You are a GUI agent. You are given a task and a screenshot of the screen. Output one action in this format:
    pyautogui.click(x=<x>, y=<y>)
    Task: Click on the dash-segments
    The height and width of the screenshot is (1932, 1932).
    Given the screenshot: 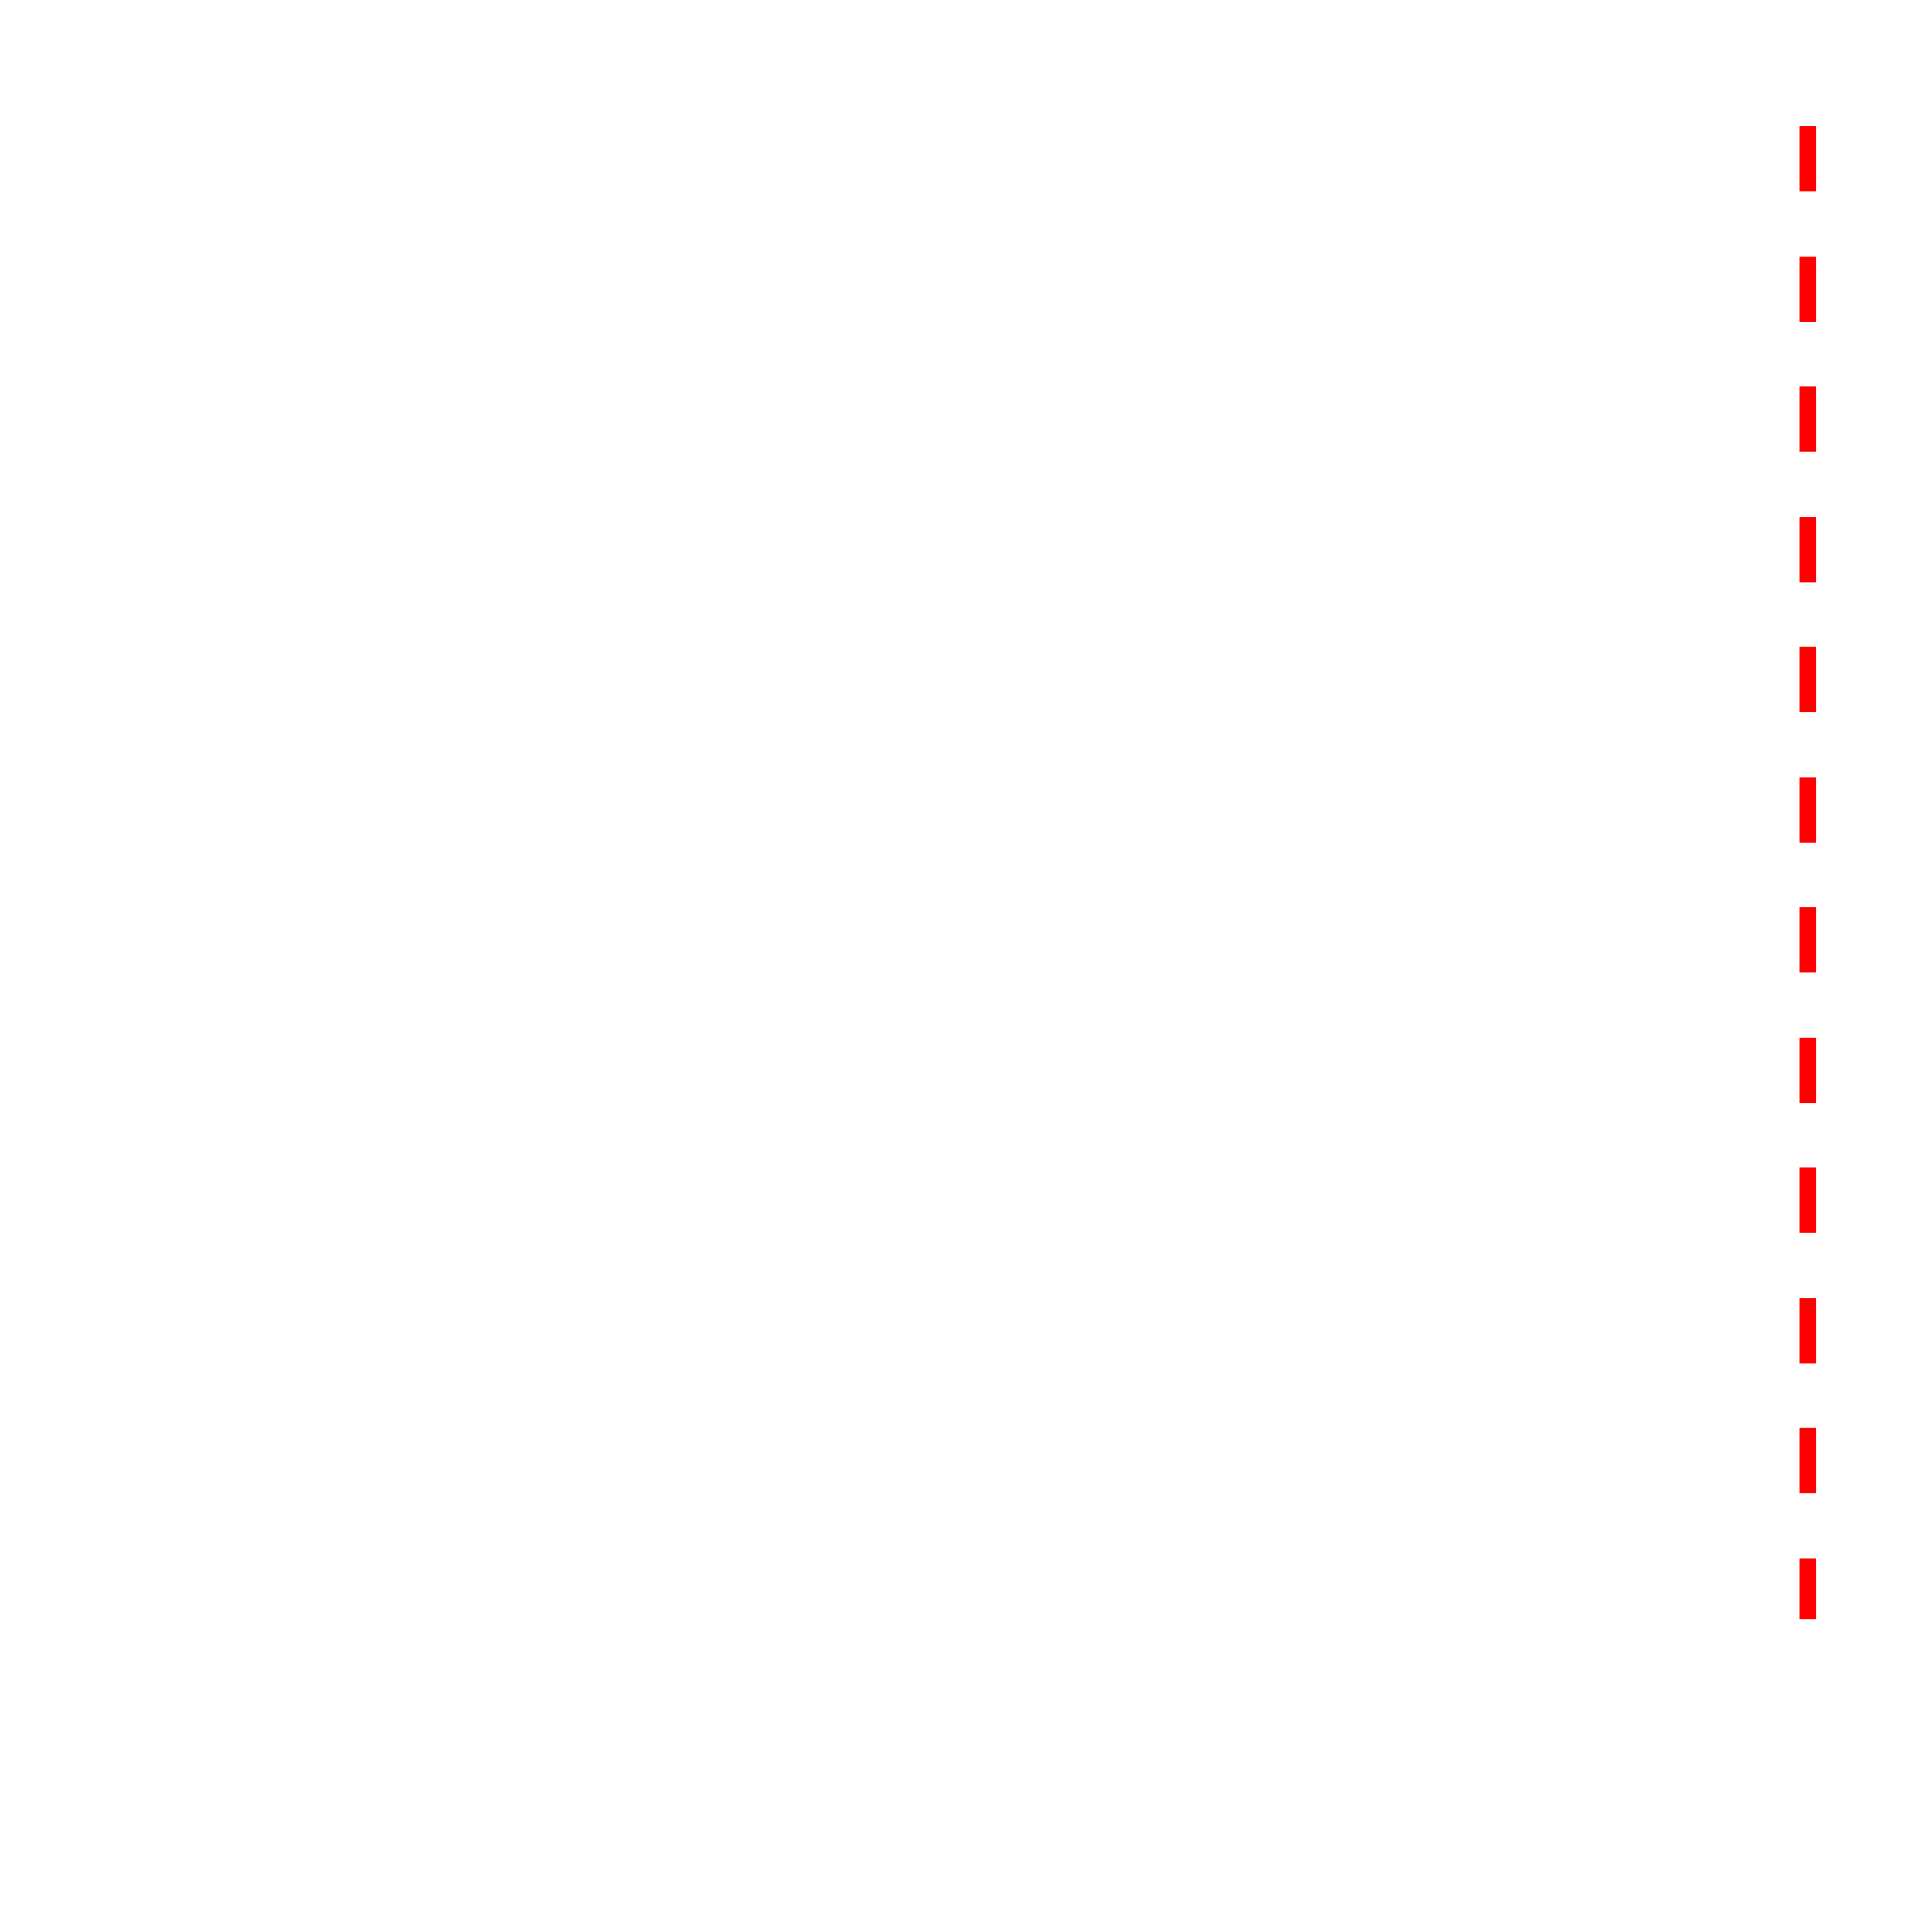 What is the action you would take?
    pyautogui.click(x=1808, y=872)
    